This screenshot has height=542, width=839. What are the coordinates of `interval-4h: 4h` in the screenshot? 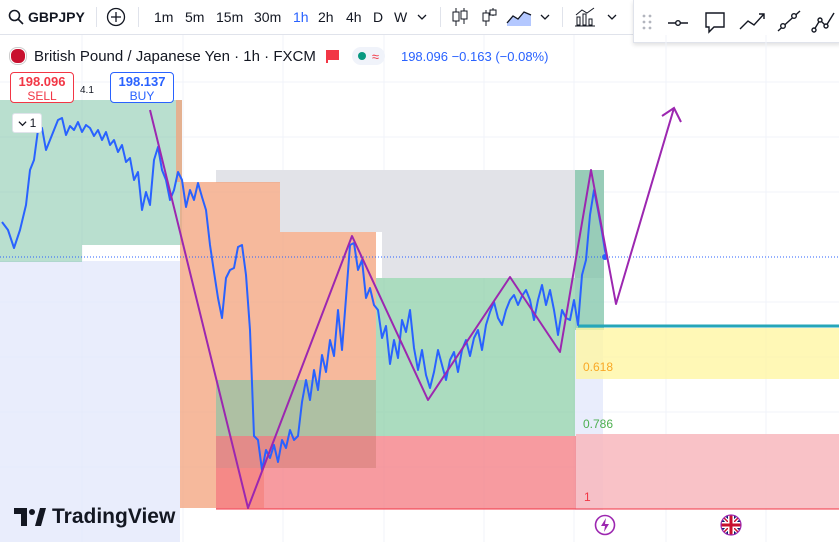 It's located at (354, 17).